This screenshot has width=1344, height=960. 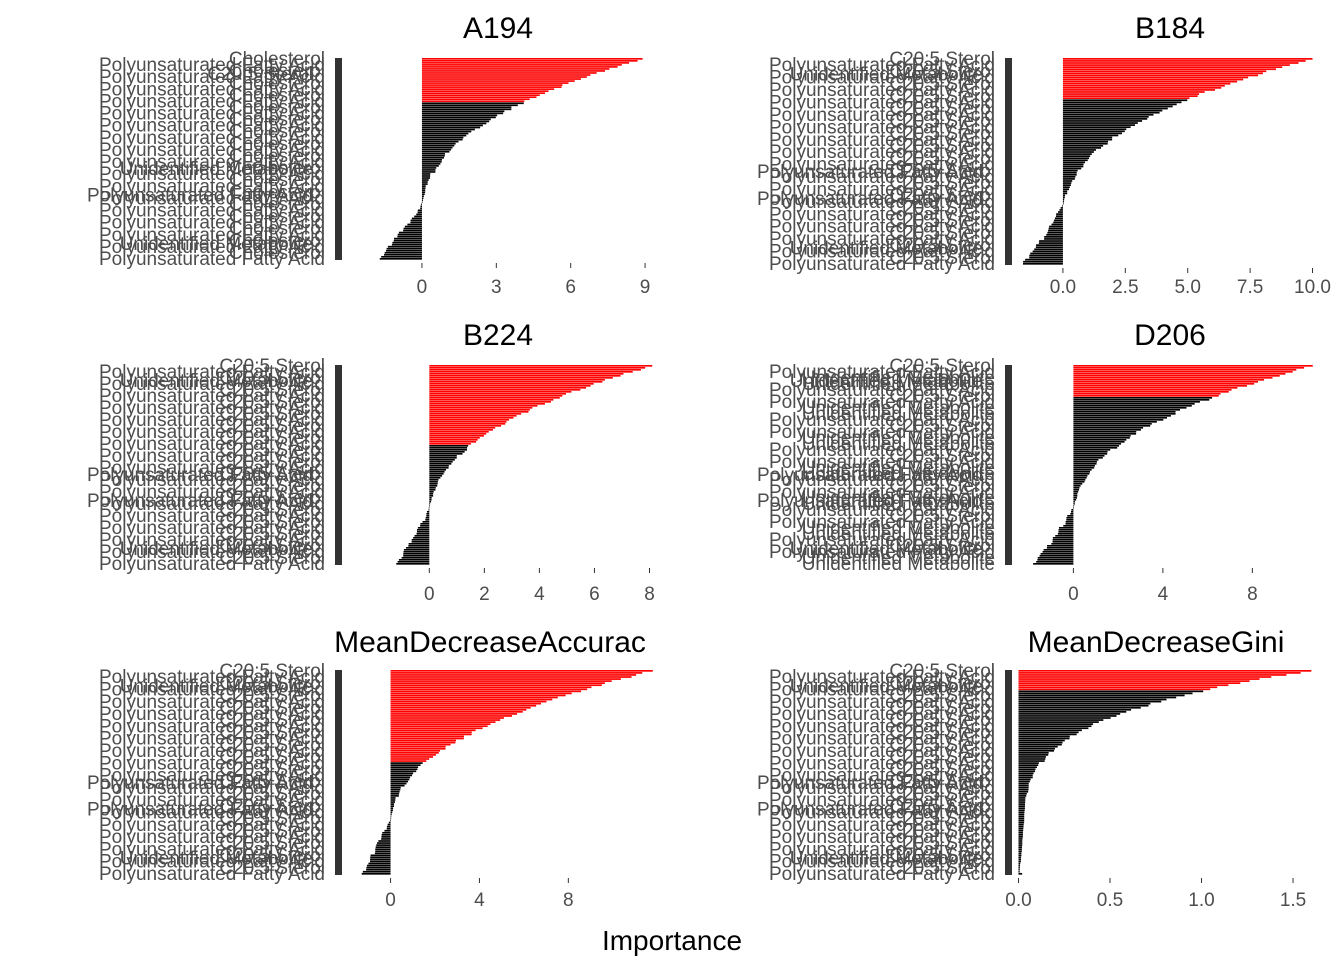 What do you see at coordinates (886, 75) in the screenshot?
I see `category-label: Unidentified Metabolite` at bounding box center [886, 75].